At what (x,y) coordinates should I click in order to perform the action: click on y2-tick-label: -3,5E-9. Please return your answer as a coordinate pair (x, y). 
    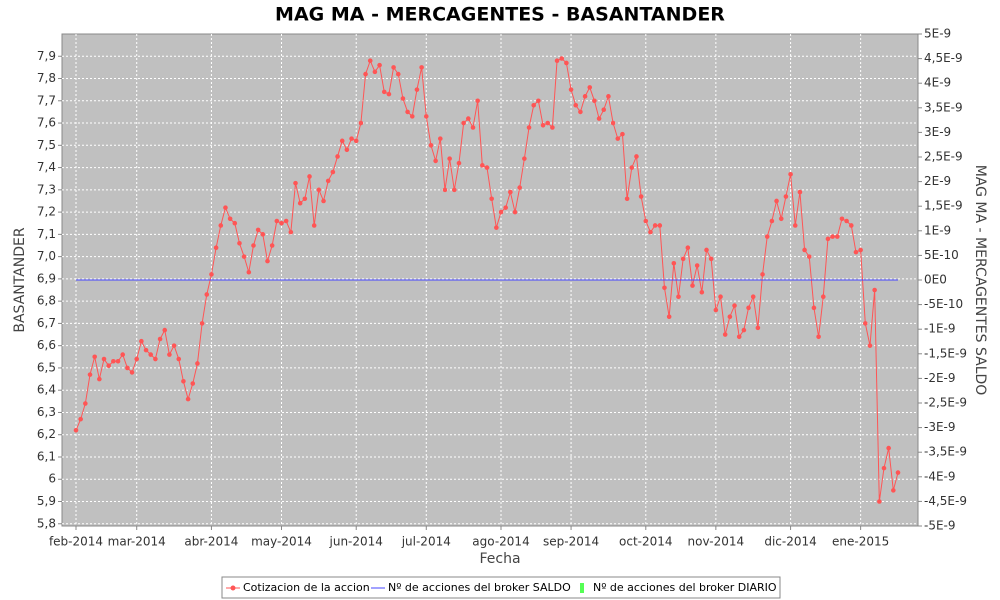
    Looking at the image, I should click on (945, 452).